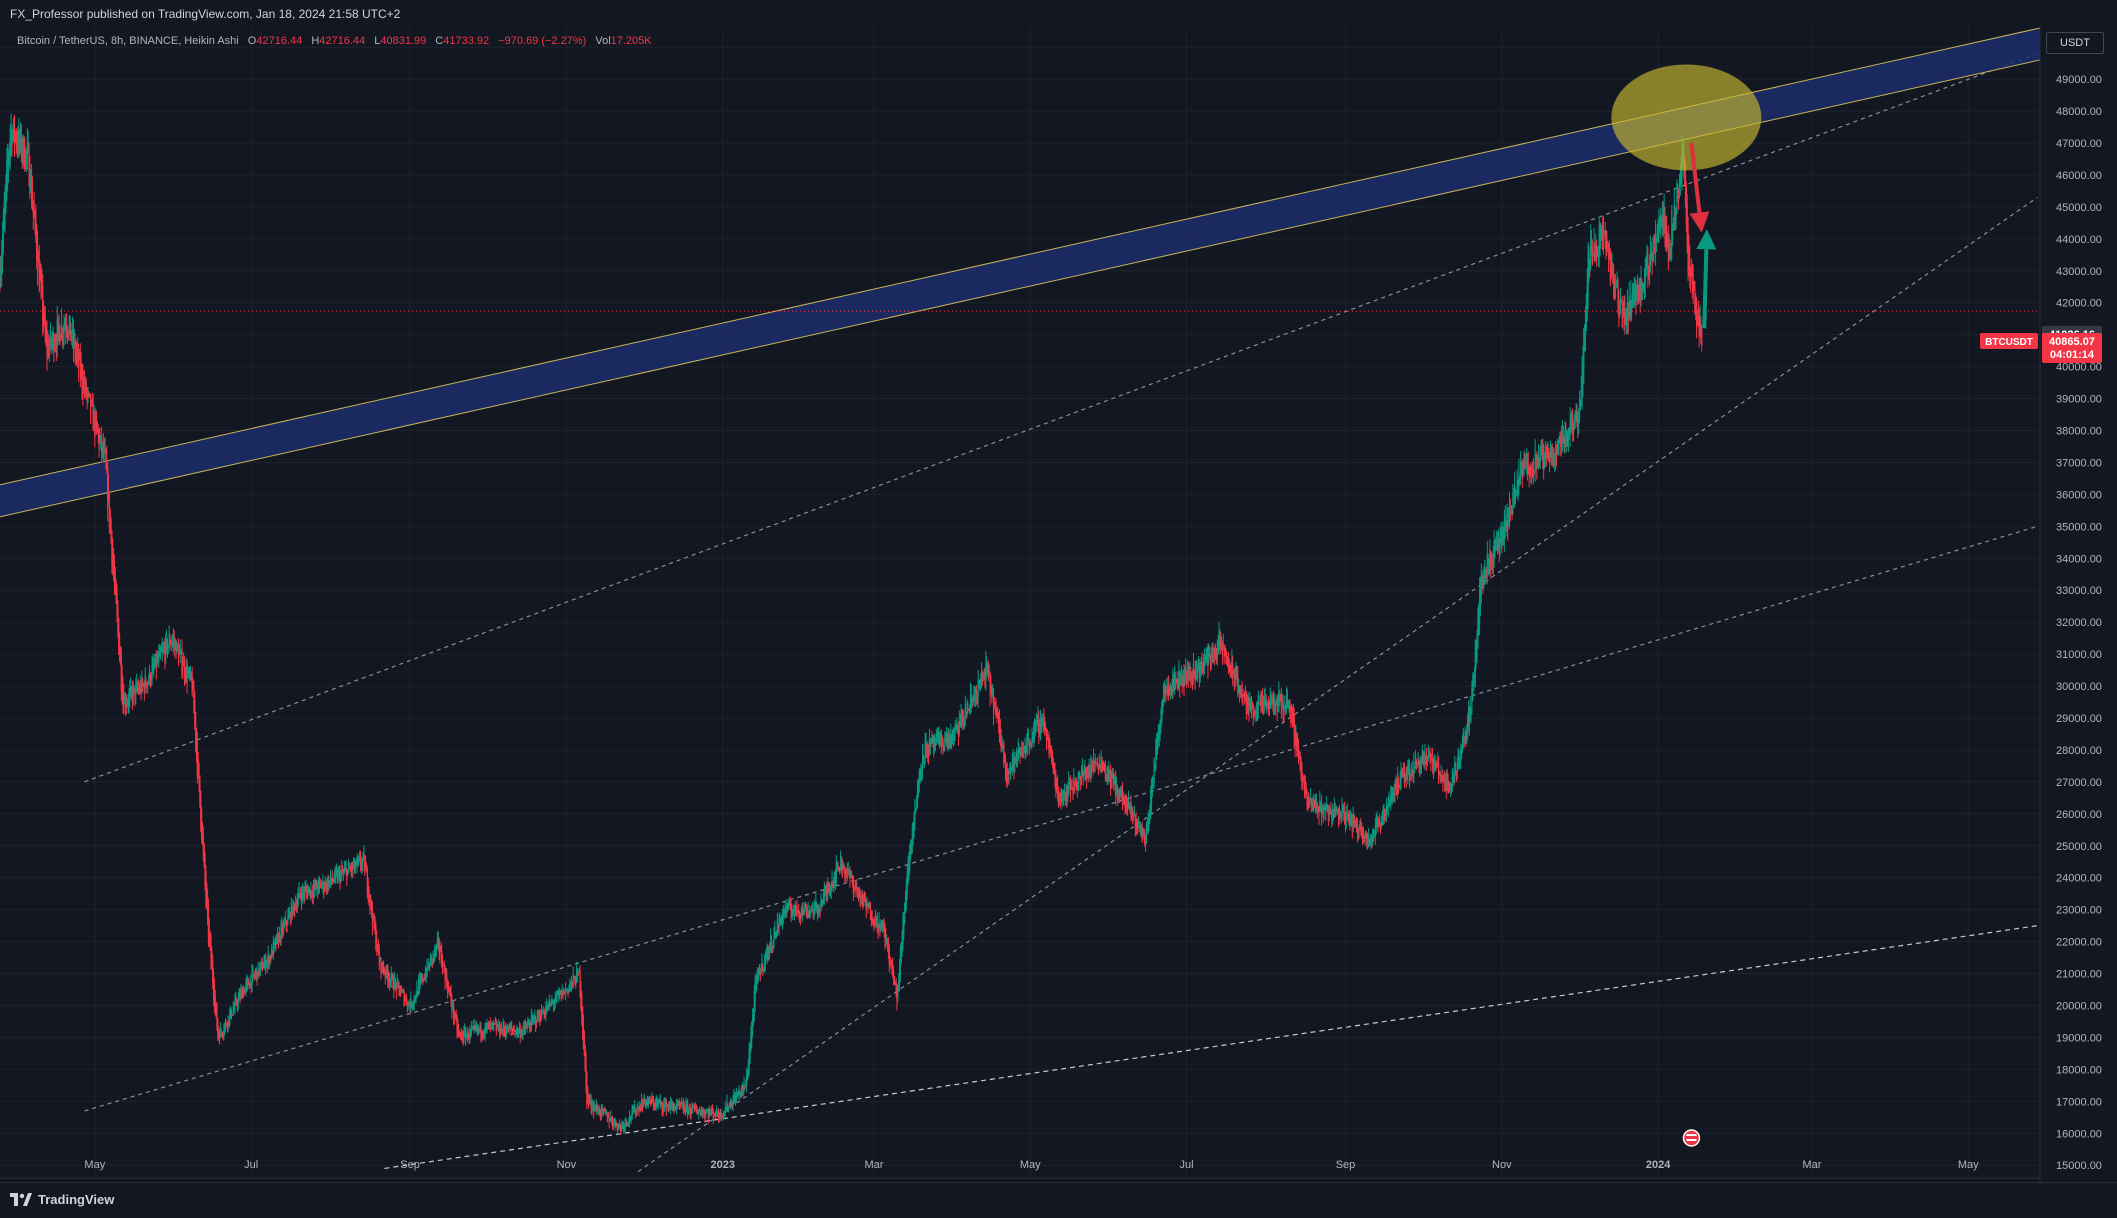 This screenshot has height=1218, width=2117. I want to click on tradingview-logo: TradingView, so click(62, 1199).